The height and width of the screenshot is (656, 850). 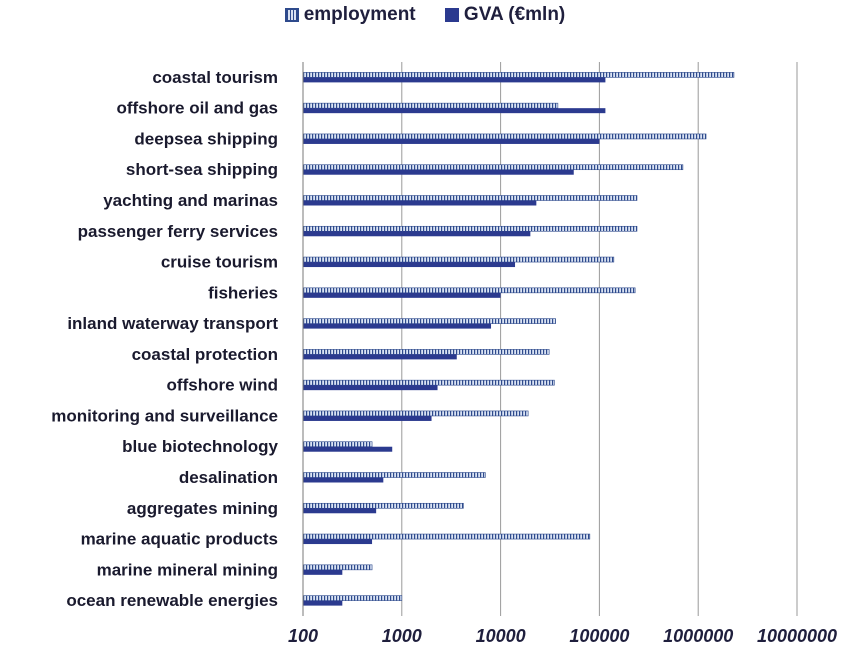 What do you see at coordinates (402, 636) in the screenshot?
I see `x-tick-label: 1000` at bounding box center [402, 636].